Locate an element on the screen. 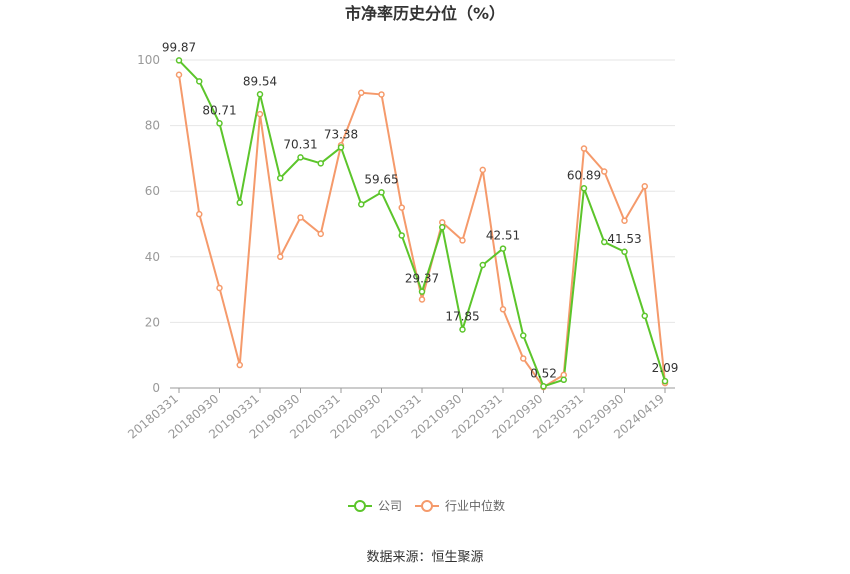 Image resolution: width=850 pixels, height=574 pixels. y-tick-label: 0 is located at coordinates (156, 388).